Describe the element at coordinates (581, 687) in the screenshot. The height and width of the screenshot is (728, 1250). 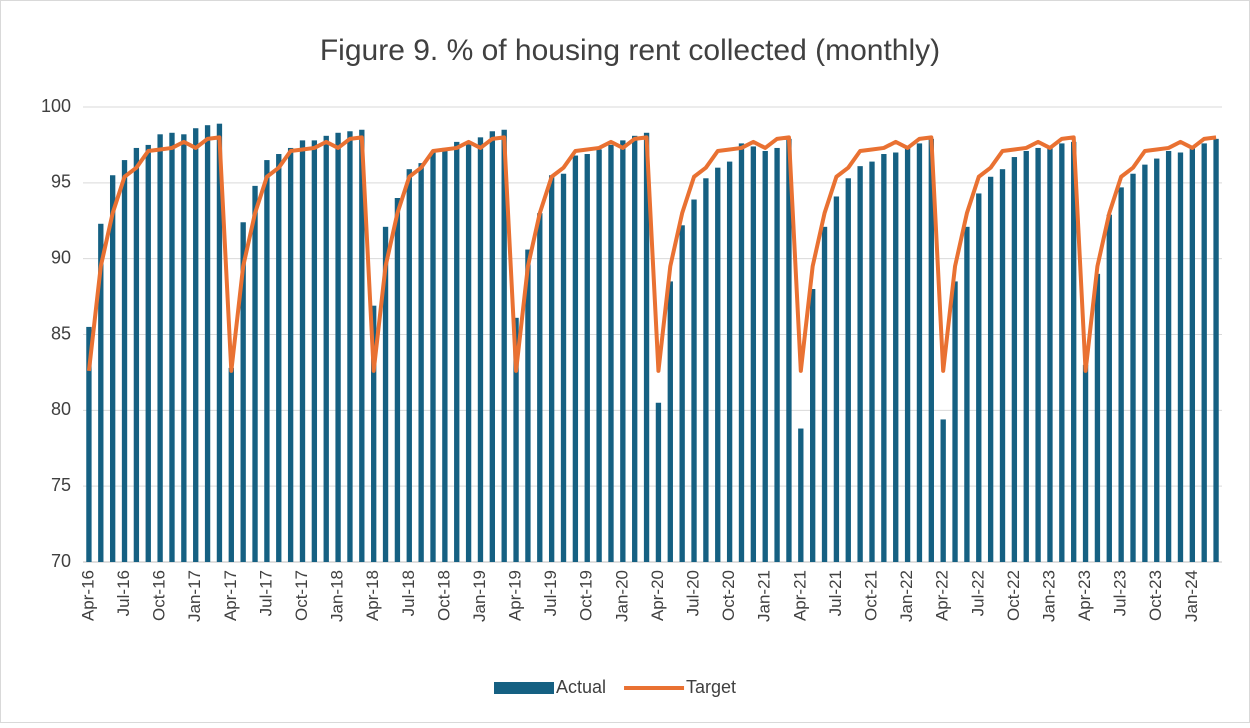
I see `legend-label: Actual` at that location.